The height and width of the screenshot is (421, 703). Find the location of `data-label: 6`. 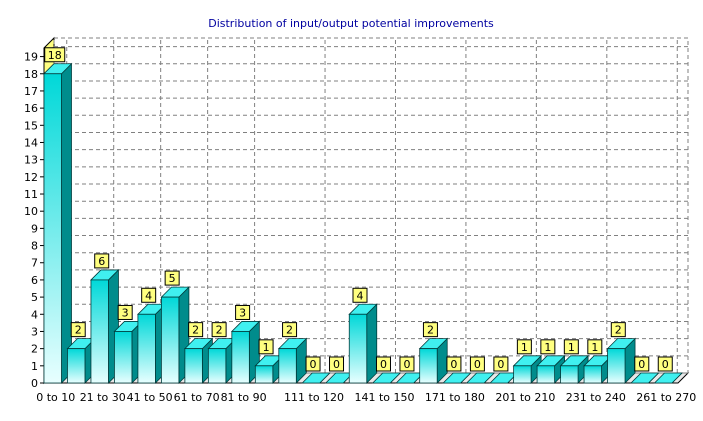

data-label: 6 is located at coordinates (102, 261).